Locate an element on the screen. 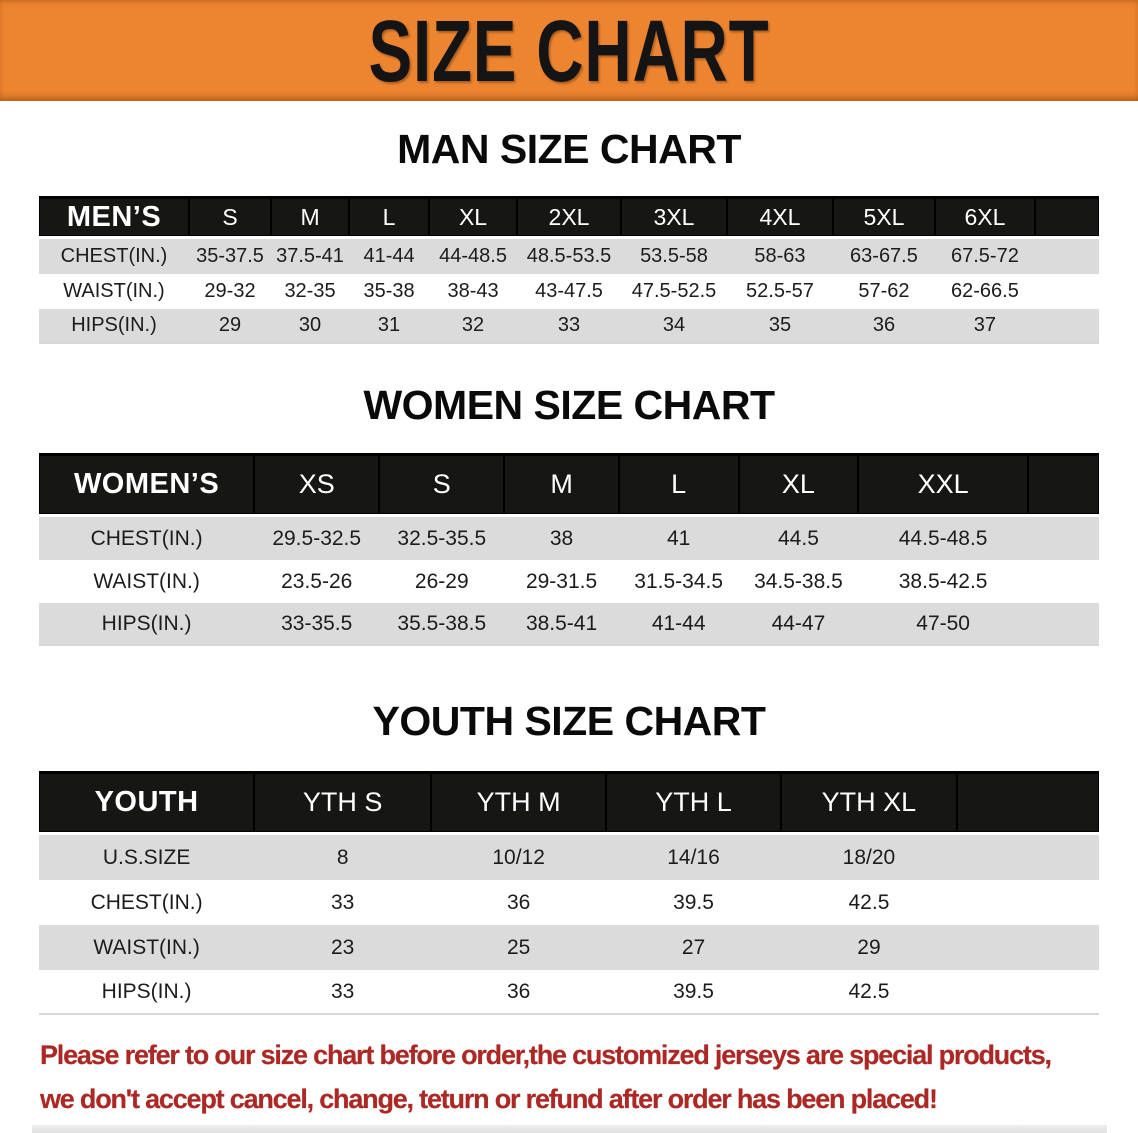  table-header-row: WOMEN’S XS S M L XL XXL is located at coordinates (569, 485).